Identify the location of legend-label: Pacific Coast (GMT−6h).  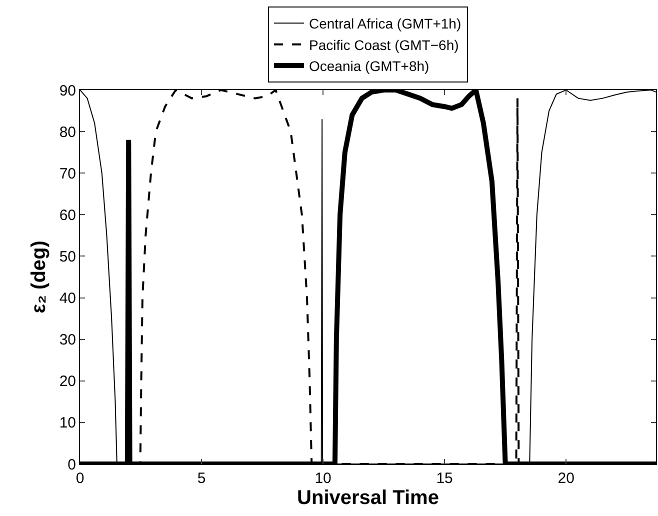
(384, 44).